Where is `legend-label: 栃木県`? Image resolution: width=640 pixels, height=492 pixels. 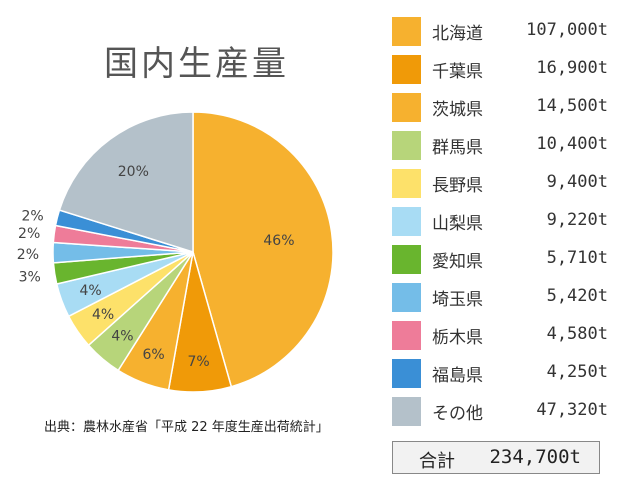 legend-label: 栃木県 is located at coordinates (457, 338).